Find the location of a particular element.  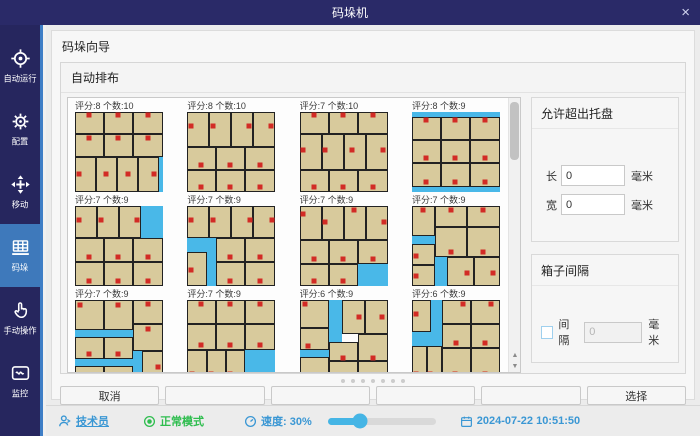

mode-indicator-icon is located at coordinates (149, 421).